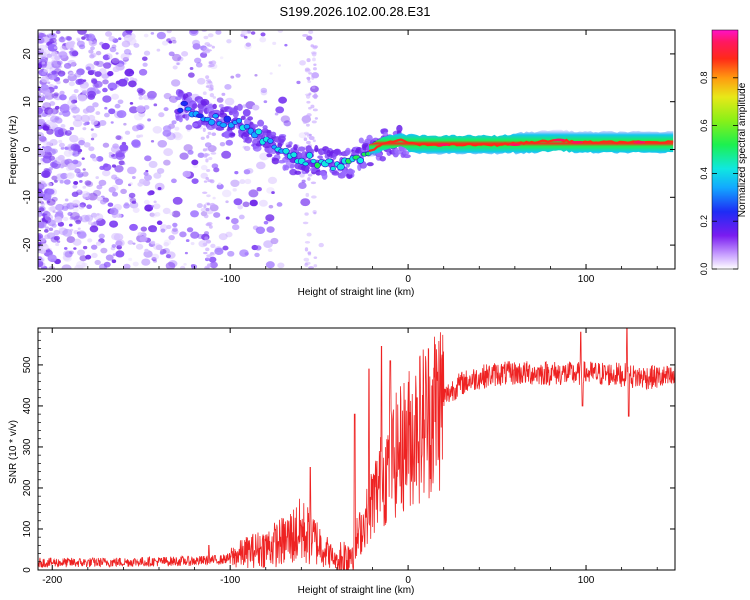 The width and height of the screenshot is (750, 600). What do you see at coordinates (27, 244) in the screenshot?
I see `spectrogram-ytick-label: -20` at bounding box center [27, 244].